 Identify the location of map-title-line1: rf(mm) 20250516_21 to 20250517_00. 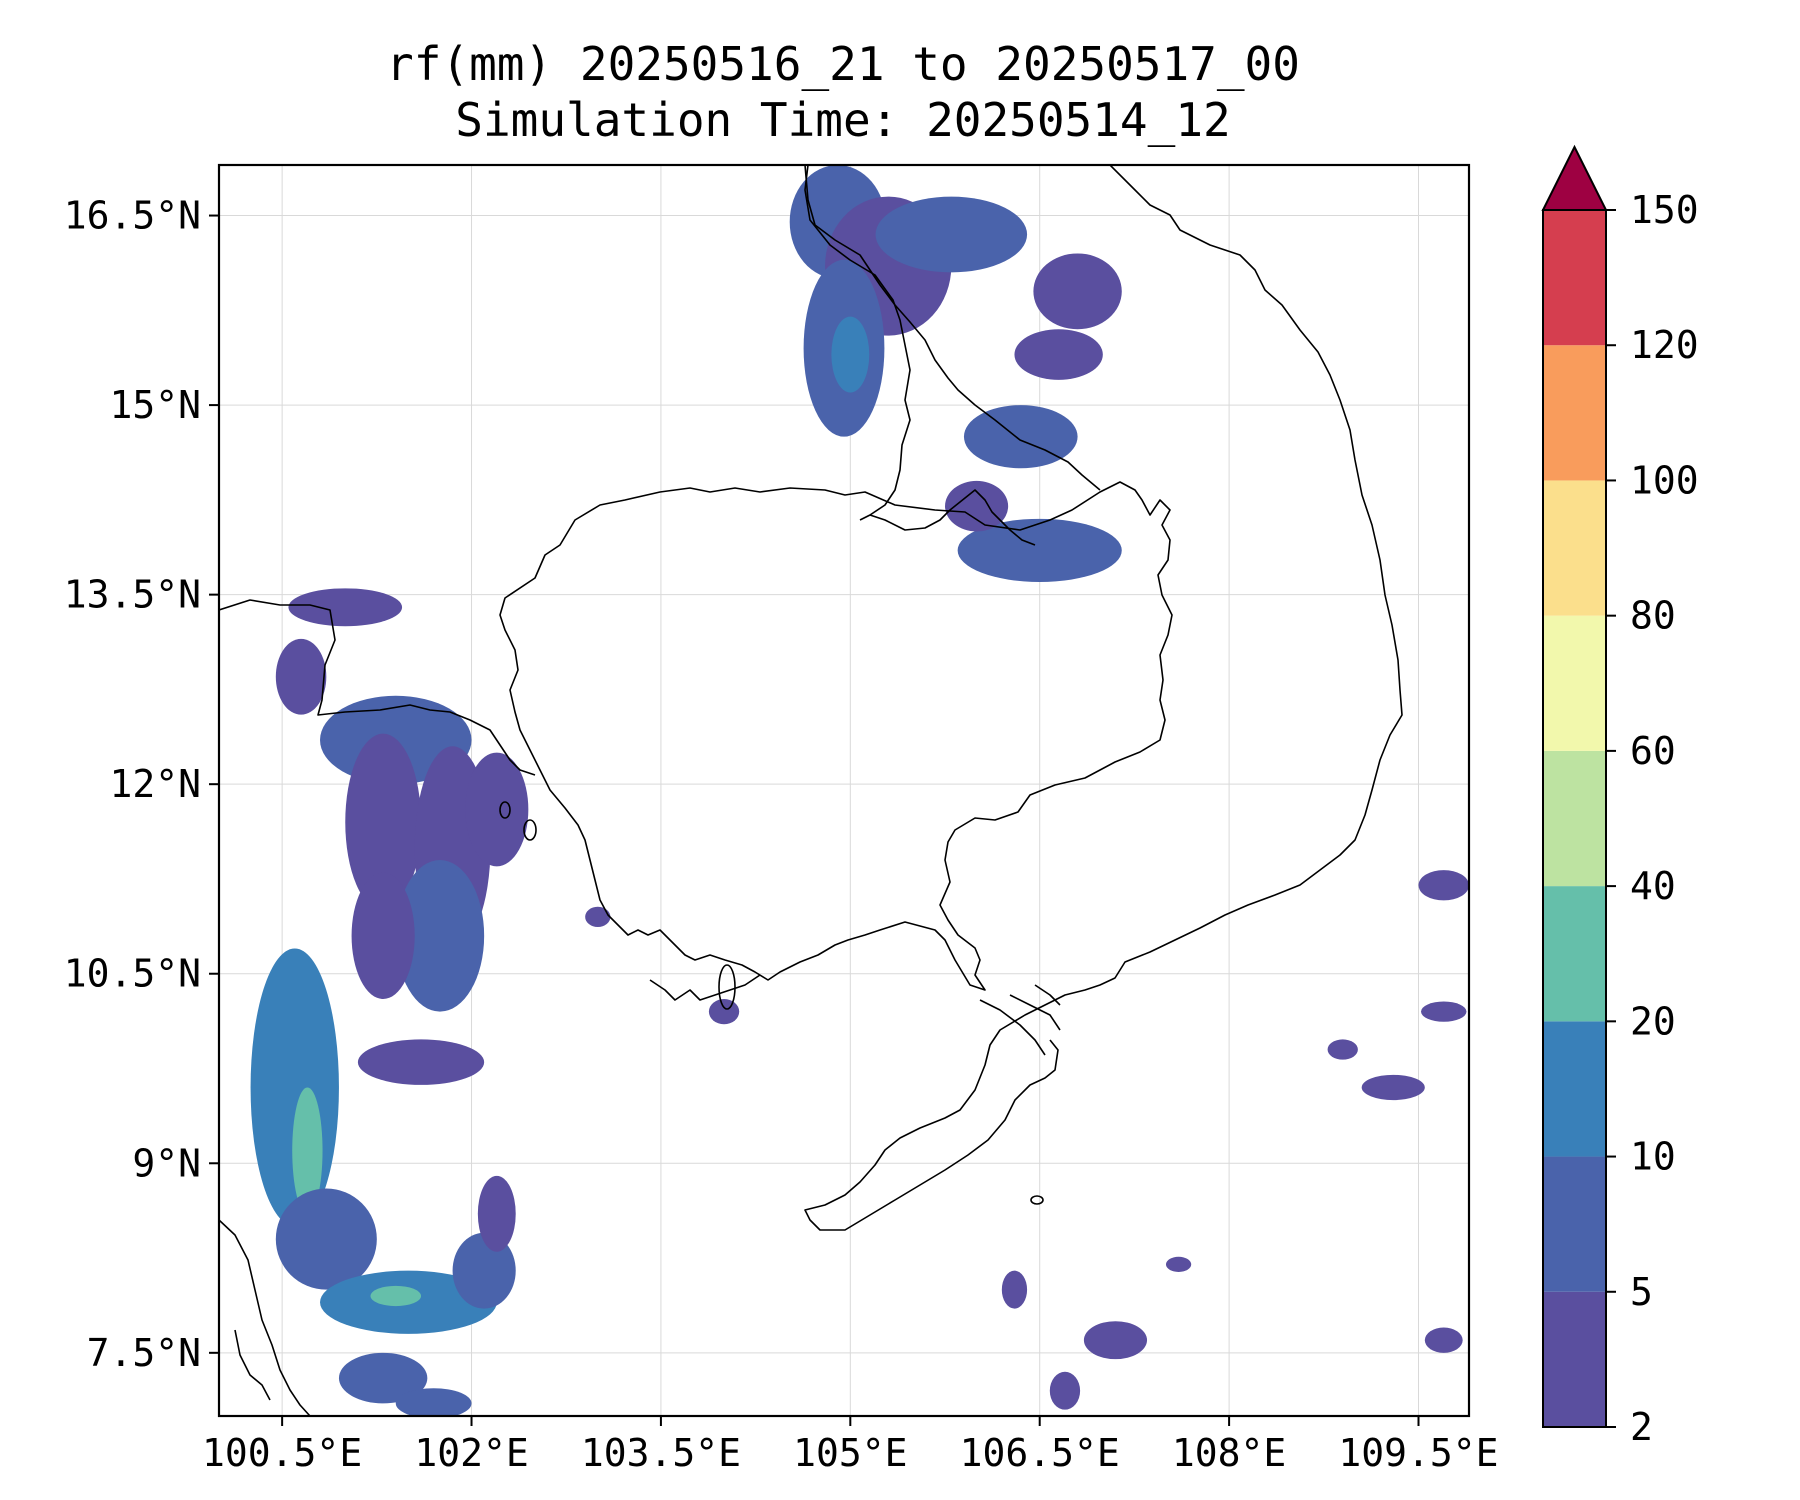
(843, 64).